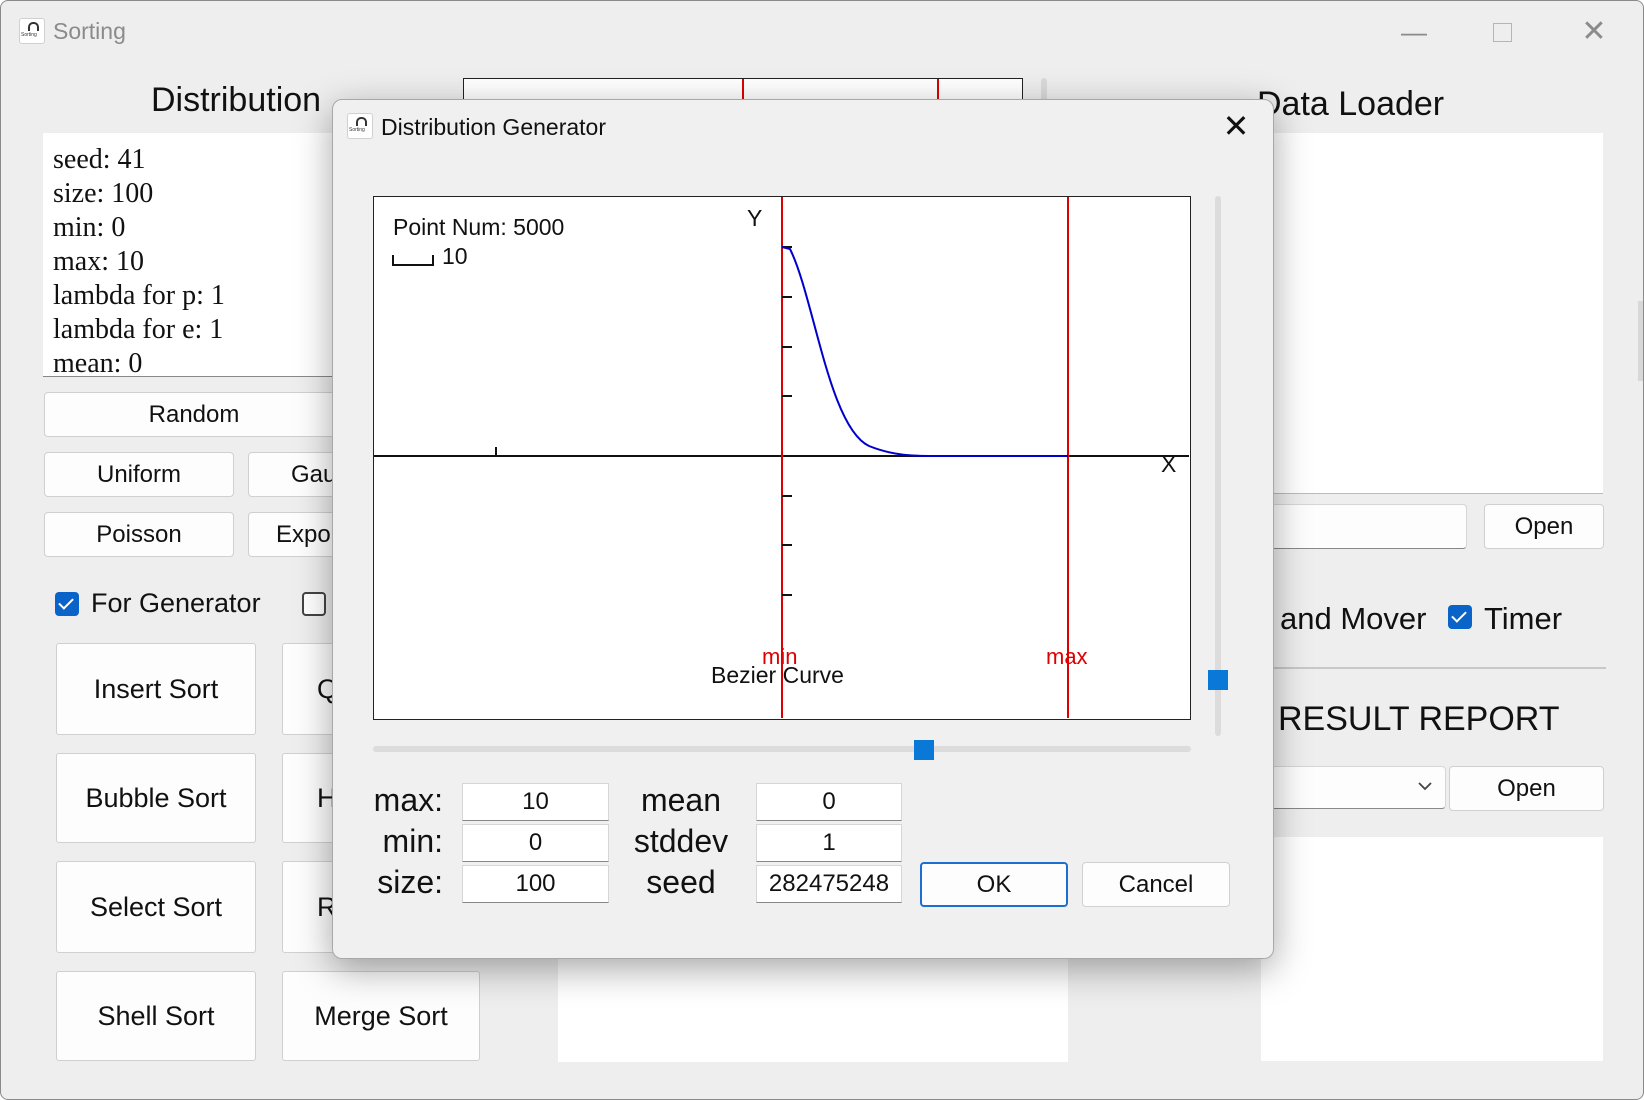 The height and width of the screenshot is (1100, 1644). What do you see at coordinates (412, 841) in the screenshot?
I see `min-label: min:` at bounding box center [412, 841].